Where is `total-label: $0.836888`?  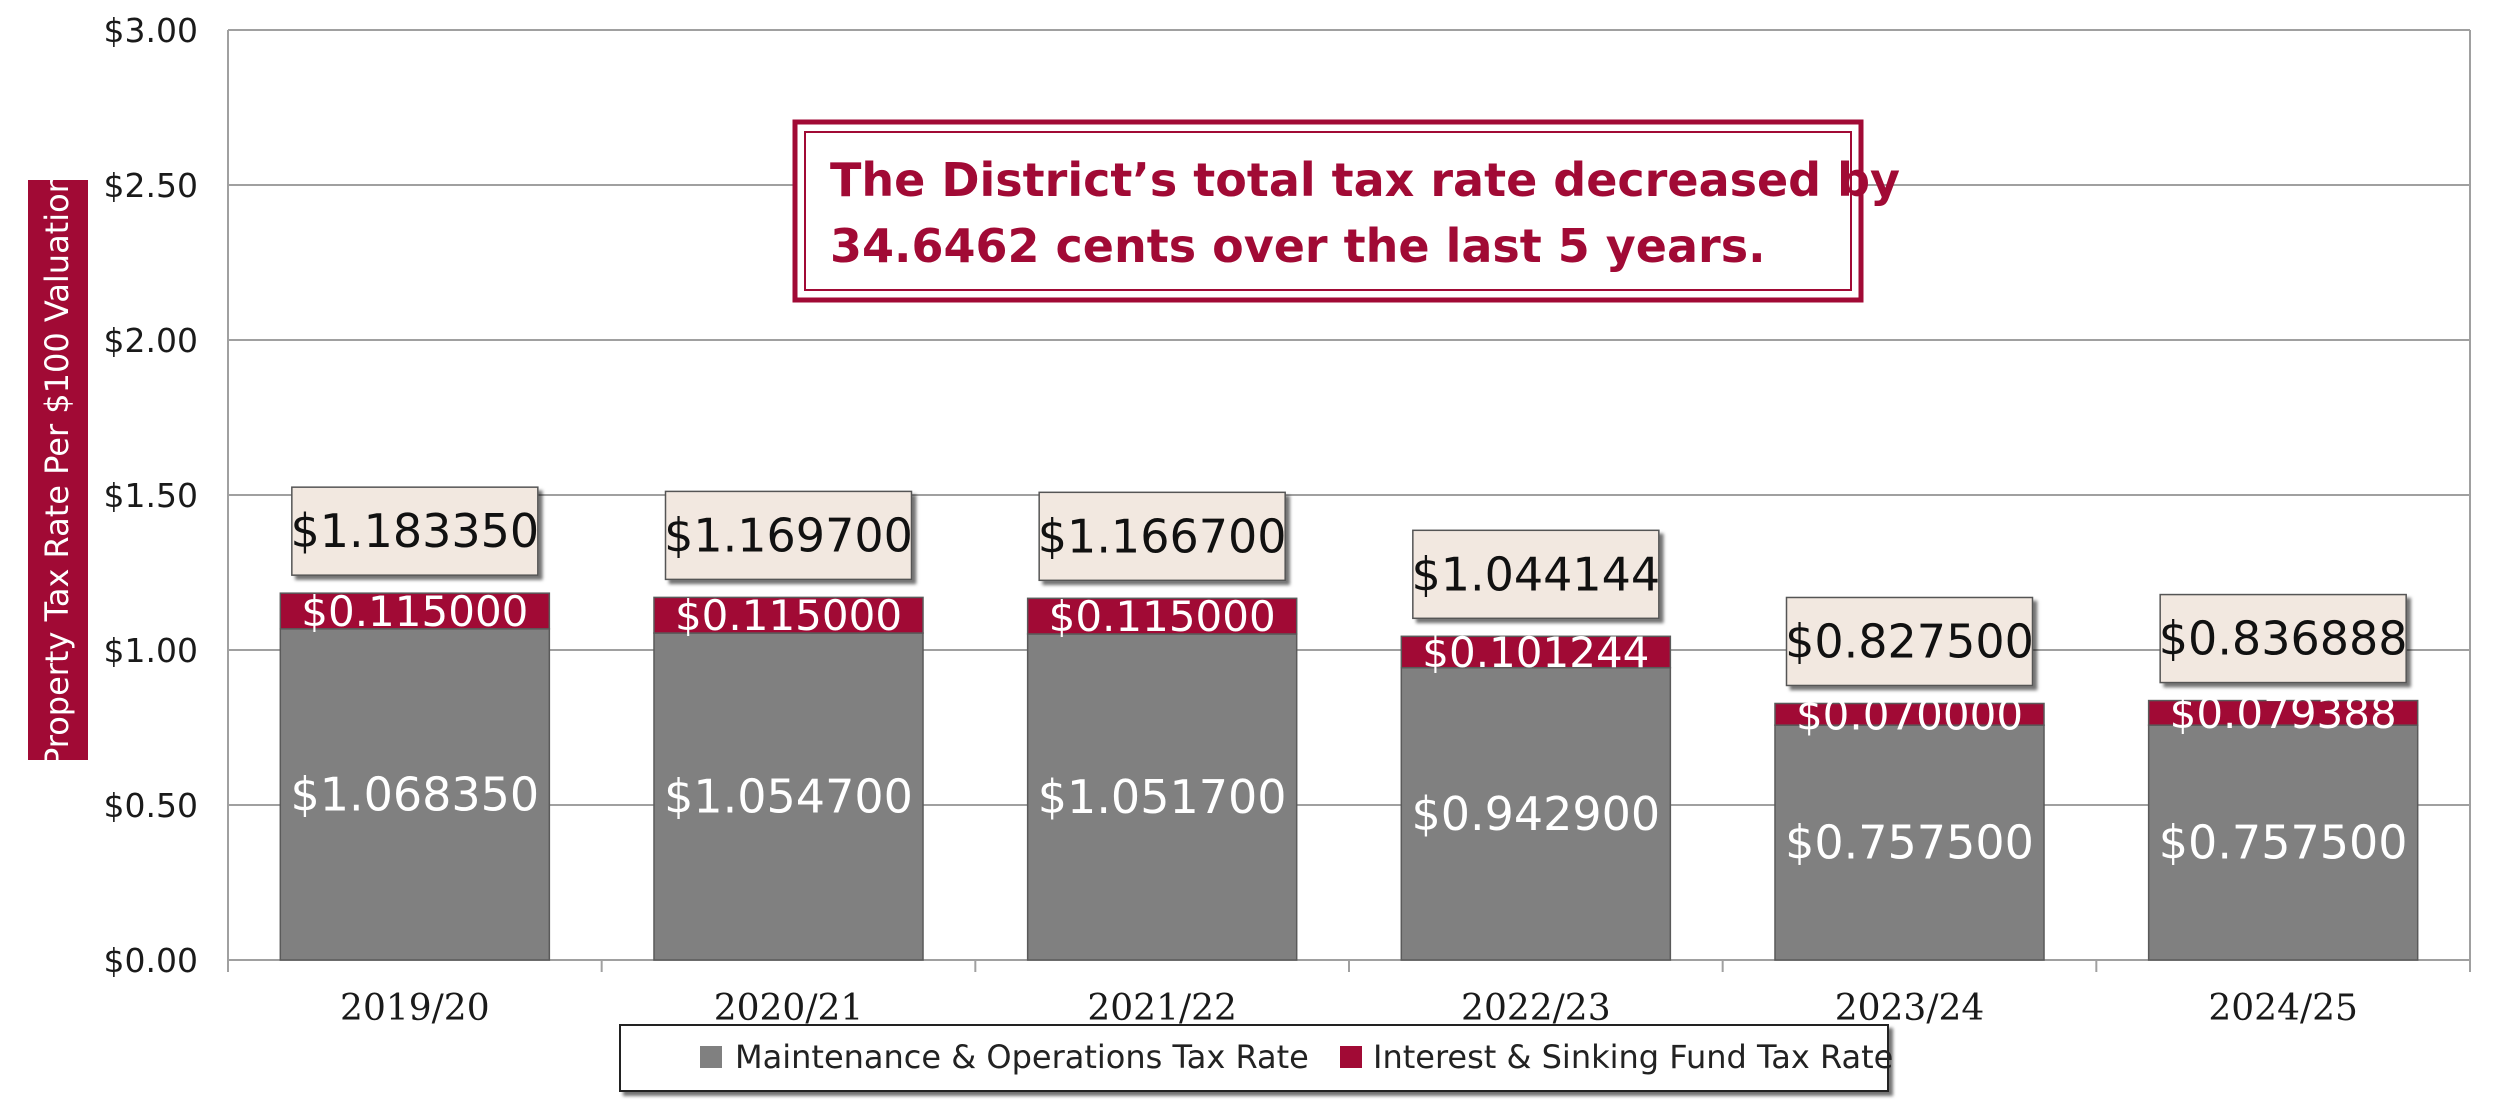 total-label: $0.836888 is located at coordinates (2283, 639).